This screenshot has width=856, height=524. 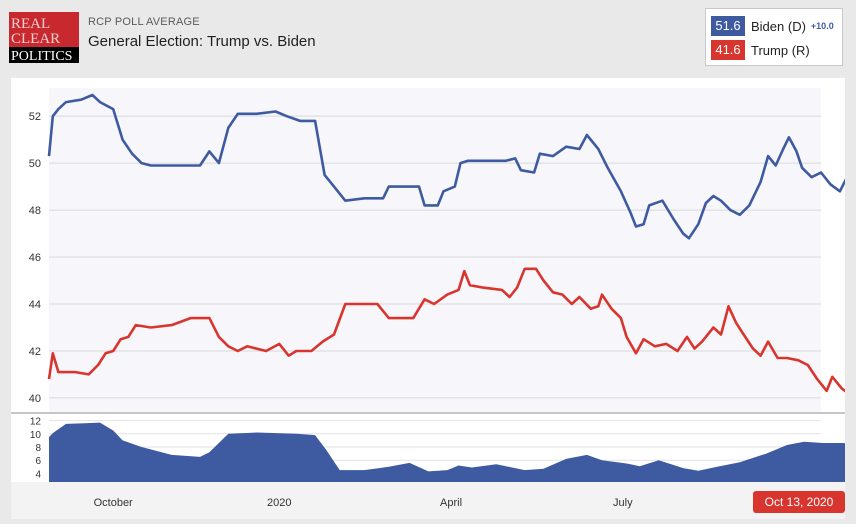 I want to click on legend-value-trump: 41.6, so click(x=728, y=50).